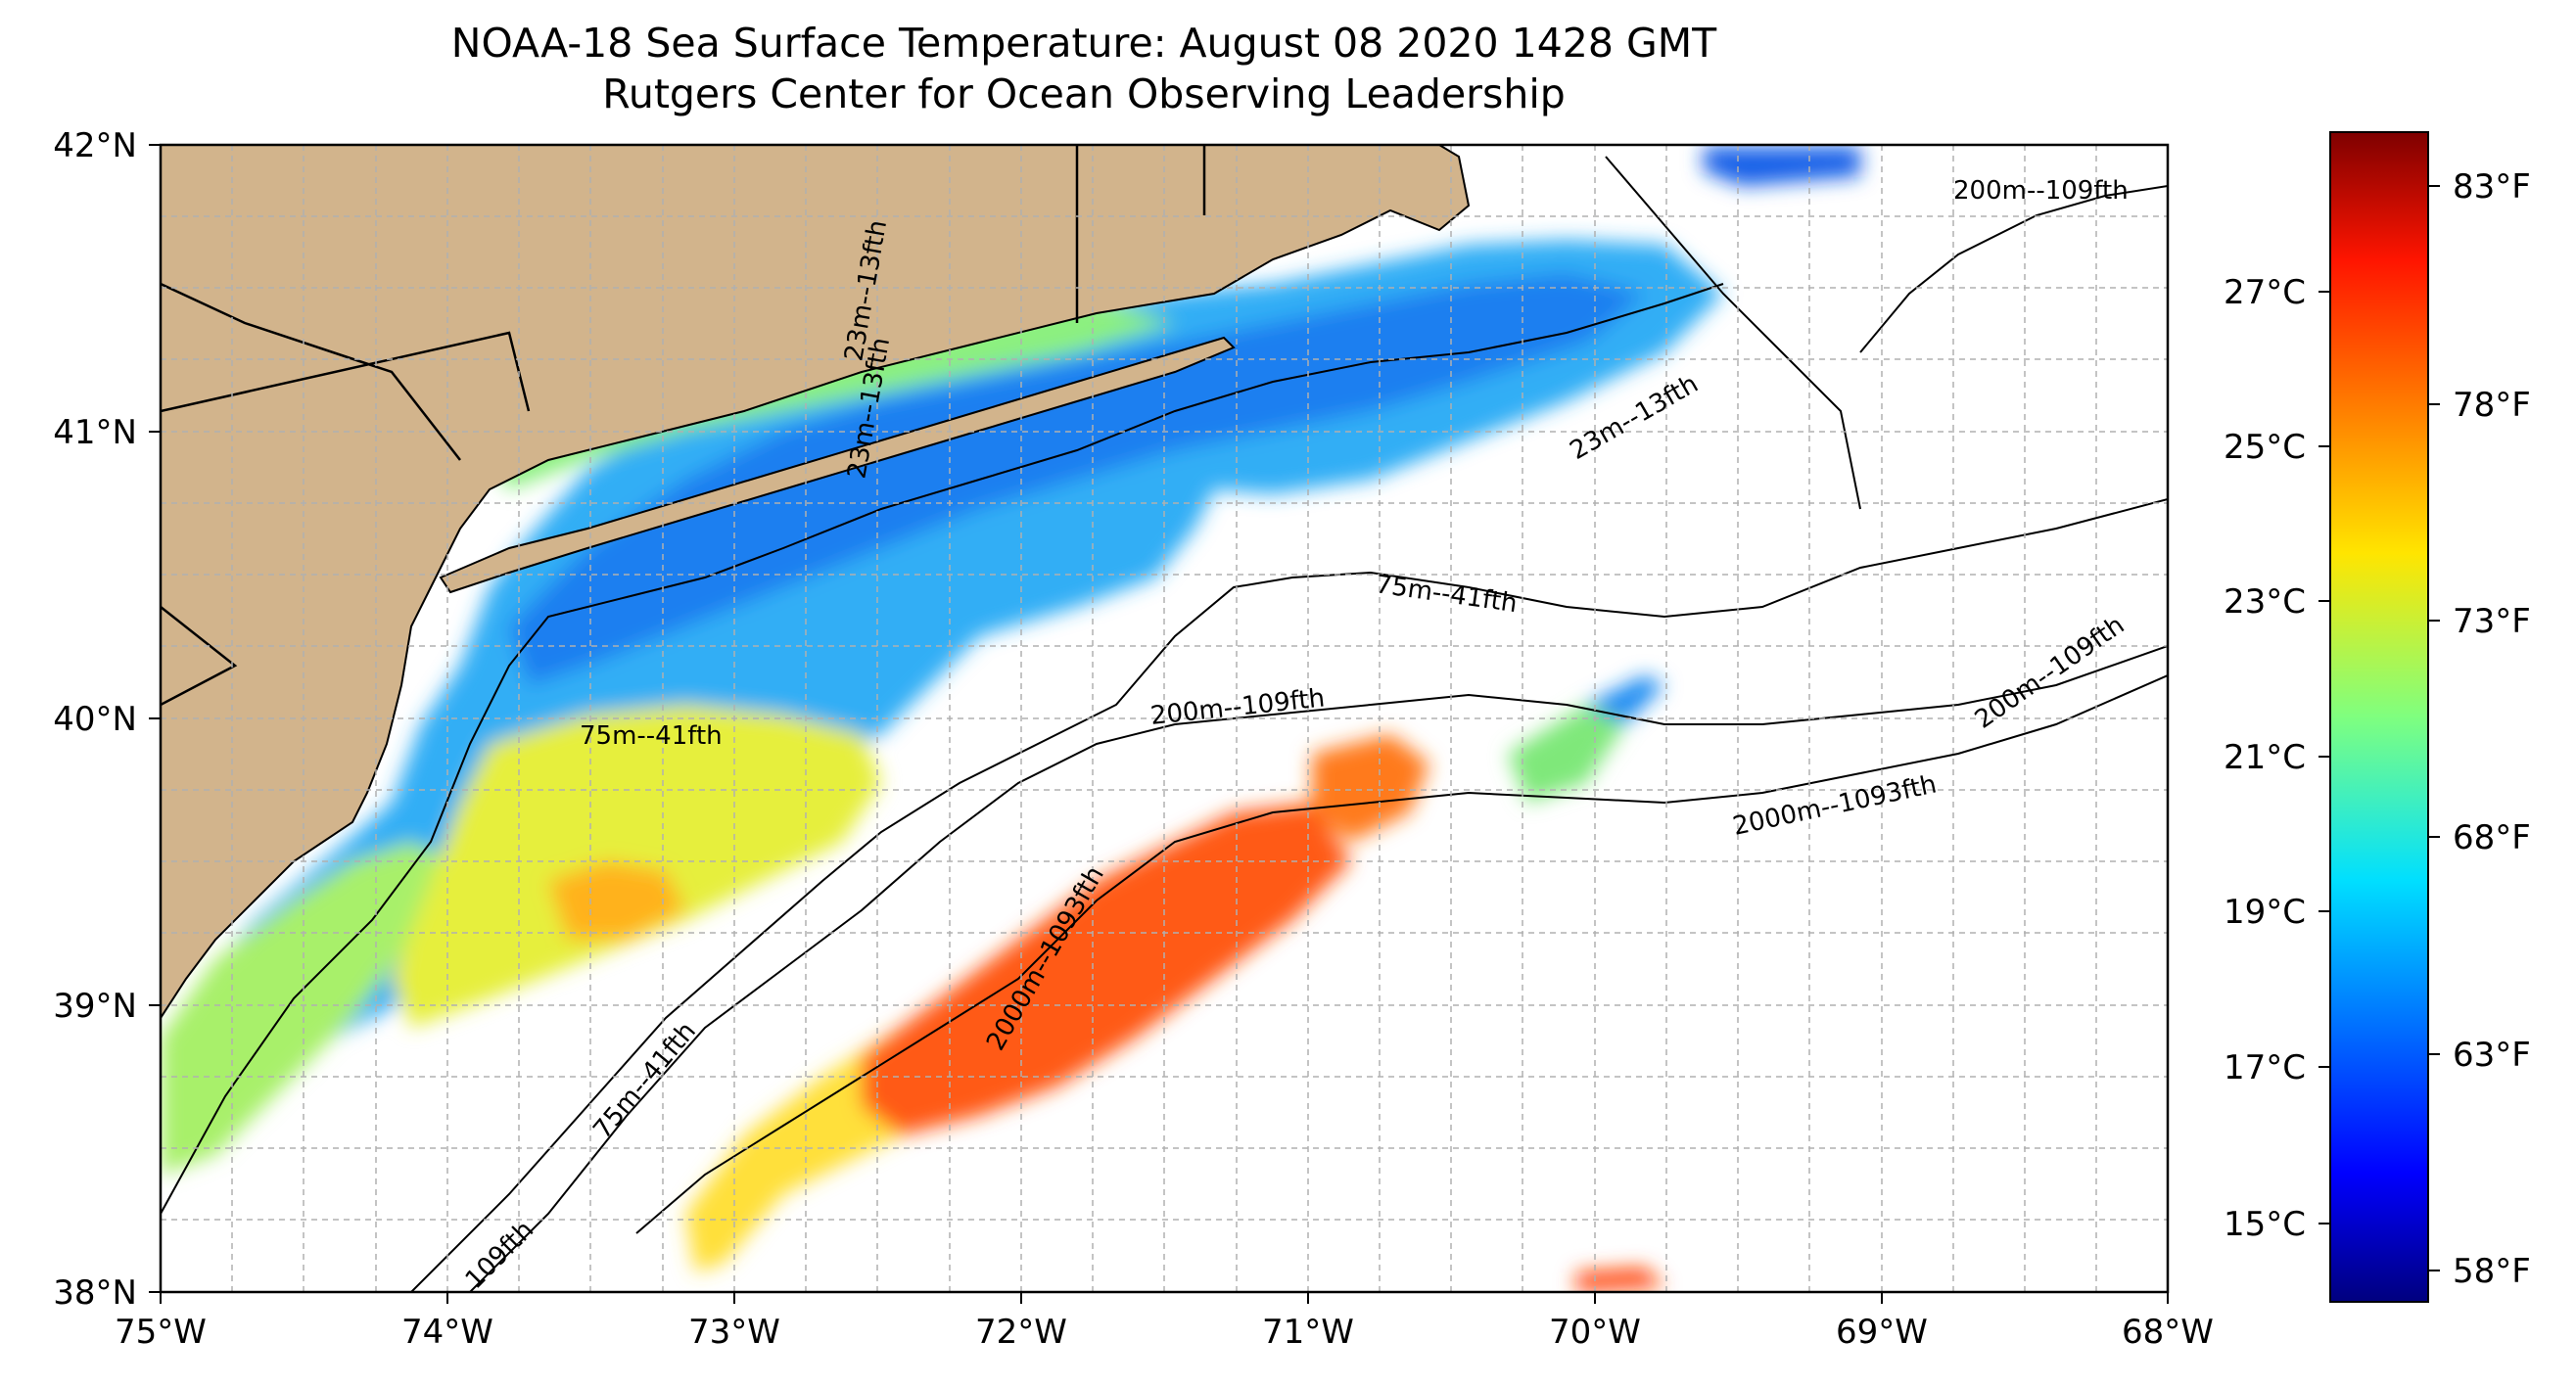  Describe the element at coordinates (1164, 1332) in the screenshot. I see `longitude-labels: 75°W 74°W 73°W 72°W 71°W 70°W 69°W 68°W` at that location.